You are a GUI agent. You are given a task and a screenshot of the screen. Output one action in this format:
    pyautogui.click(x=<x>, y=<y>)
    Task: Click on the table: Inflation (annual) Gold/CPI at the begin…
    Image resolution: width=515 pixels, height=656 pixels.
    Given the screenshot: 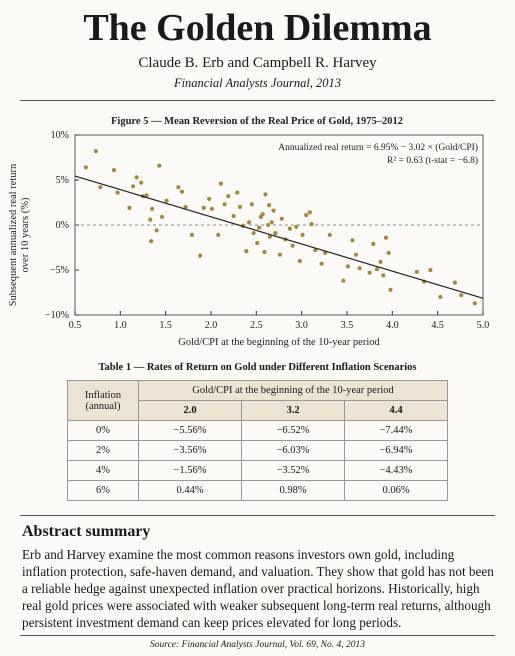 What is the action you would take?
    pyautogui.click(x=257, y=440)
    